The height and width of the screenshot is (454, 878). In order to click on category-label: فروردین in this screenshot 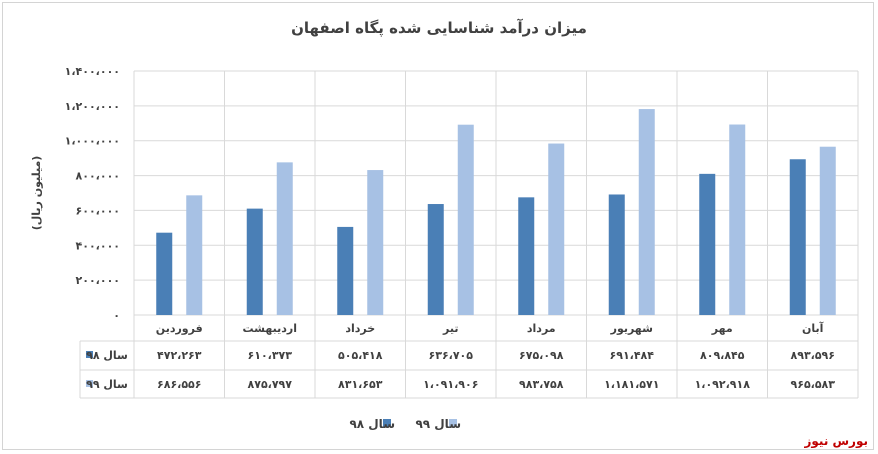, I will do `click(179, 328)`.